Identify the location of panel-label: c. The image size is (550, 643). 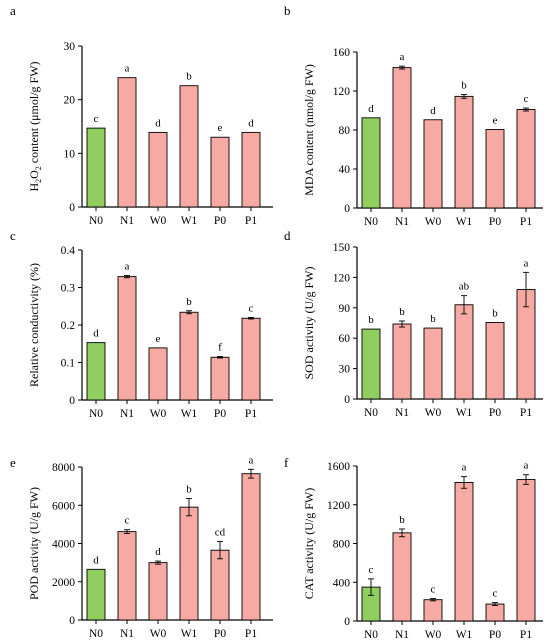
(13, 235).